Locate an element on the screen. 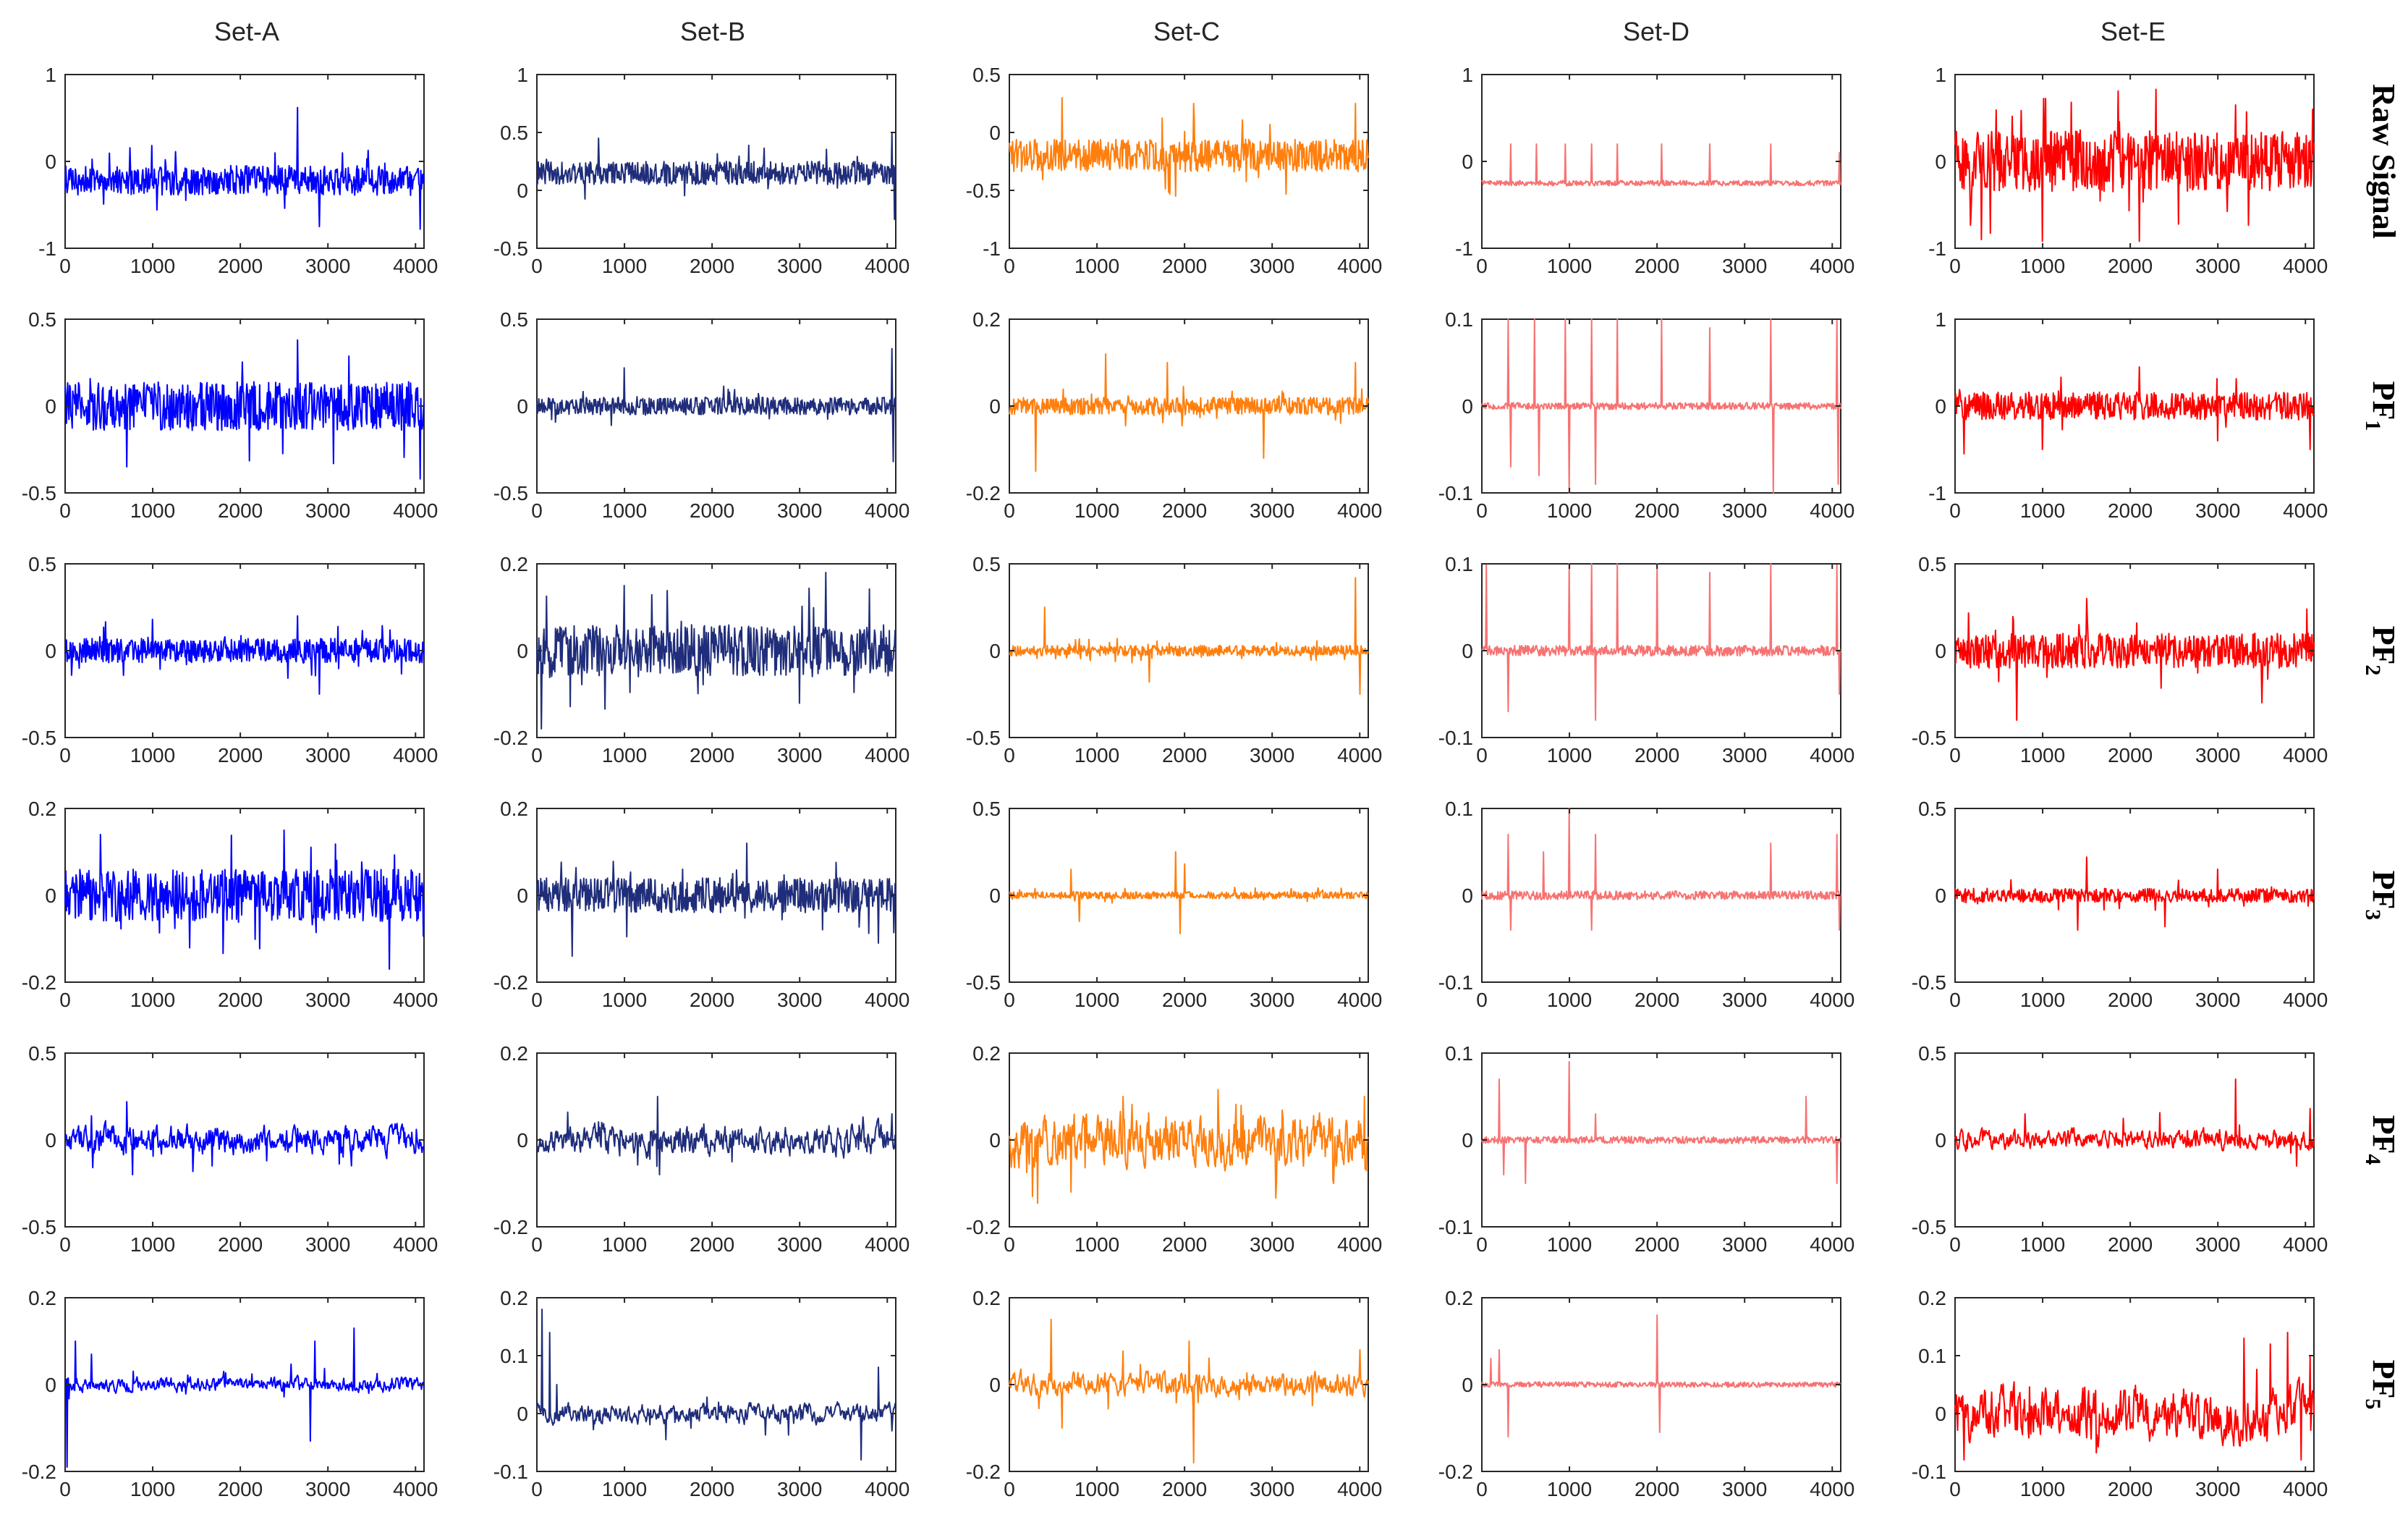  y-tick-label: -1 is located at coordinates (1937, 248).